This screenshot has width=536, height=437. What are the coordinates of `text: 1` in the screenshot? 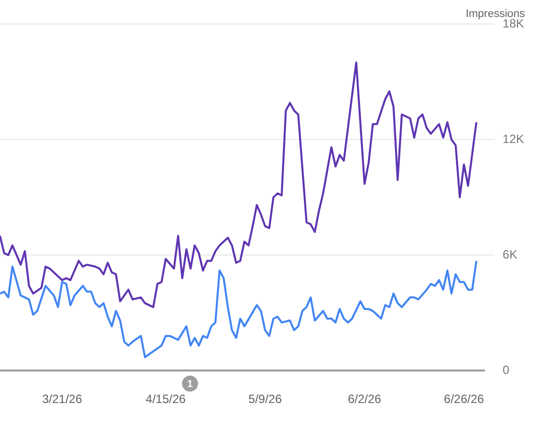 It's located at (190, 384).